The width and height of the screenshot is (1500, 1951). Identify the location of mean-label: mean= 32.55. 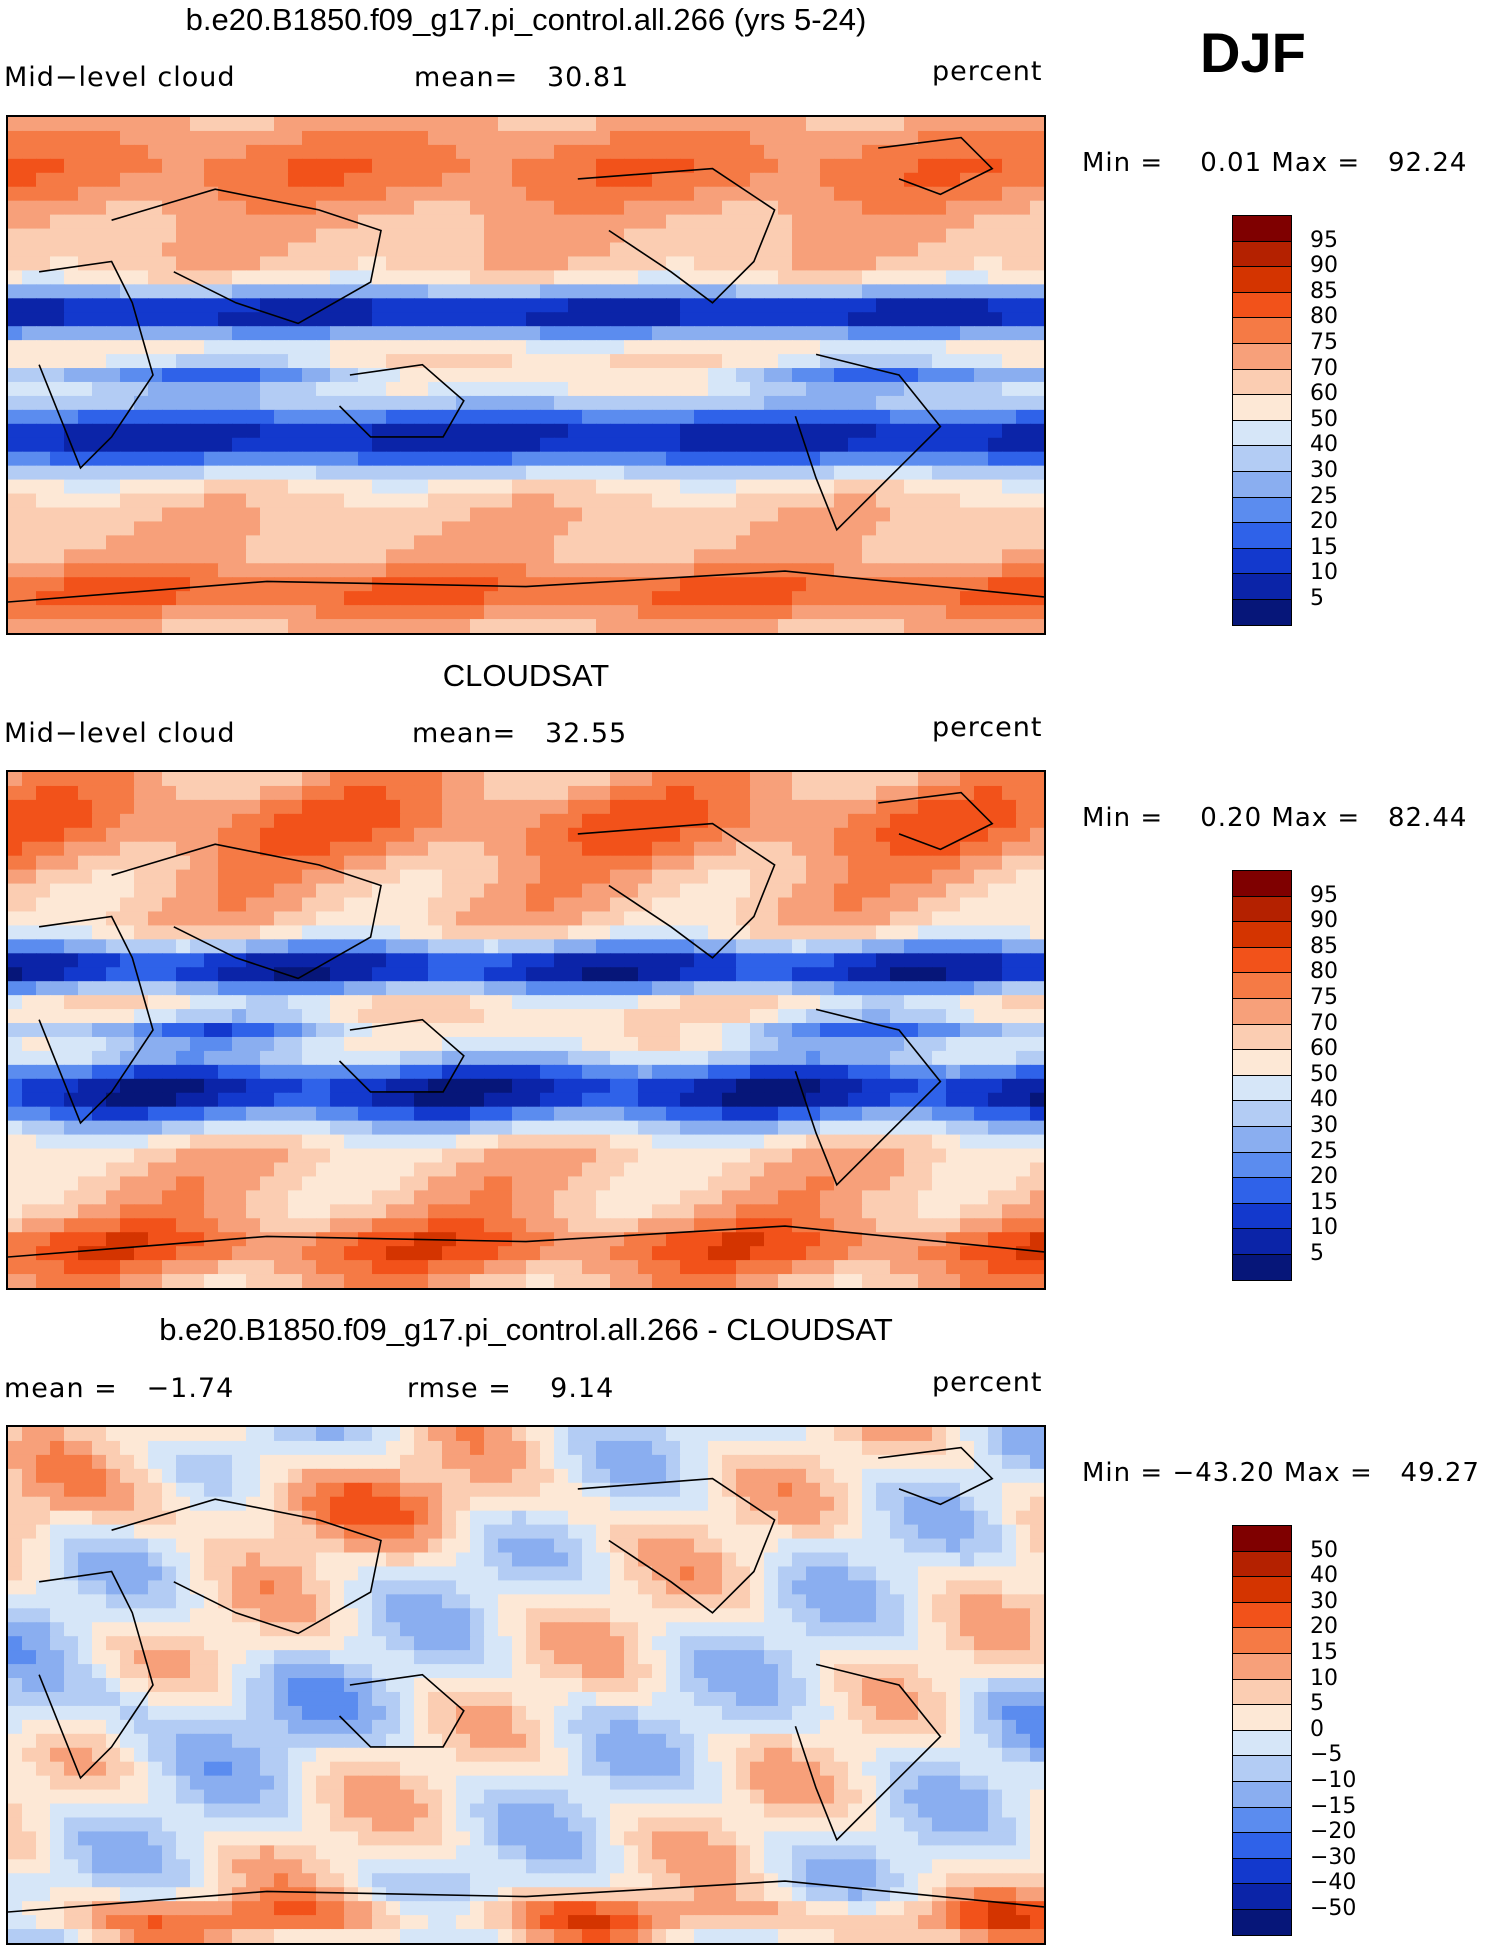
(520, 733).